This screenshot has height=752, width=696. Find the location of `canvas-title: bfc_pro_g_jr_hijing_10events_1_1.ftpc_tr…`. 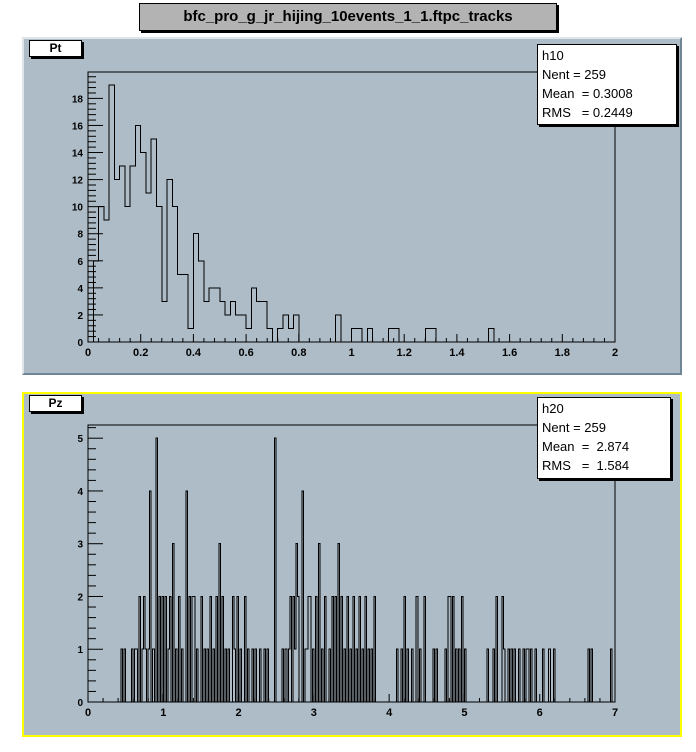

canvas-title: bfc_pro_g_jr_hijing_10events_1_1.ftpc_tr… is located at coordinates (348, 17).